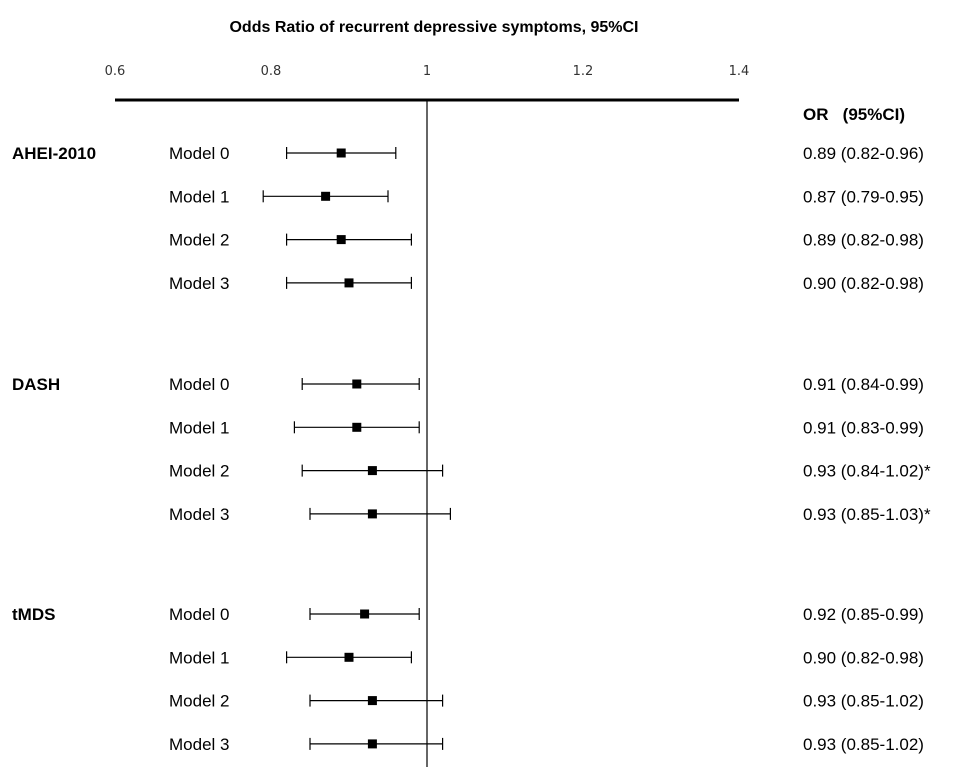 The width and height of the screenshot is (971, 767). Describe the element at coordinates (863, 427) in the screenshot. I see `or-value: 0.91 (0.83-0.99)` at that location.